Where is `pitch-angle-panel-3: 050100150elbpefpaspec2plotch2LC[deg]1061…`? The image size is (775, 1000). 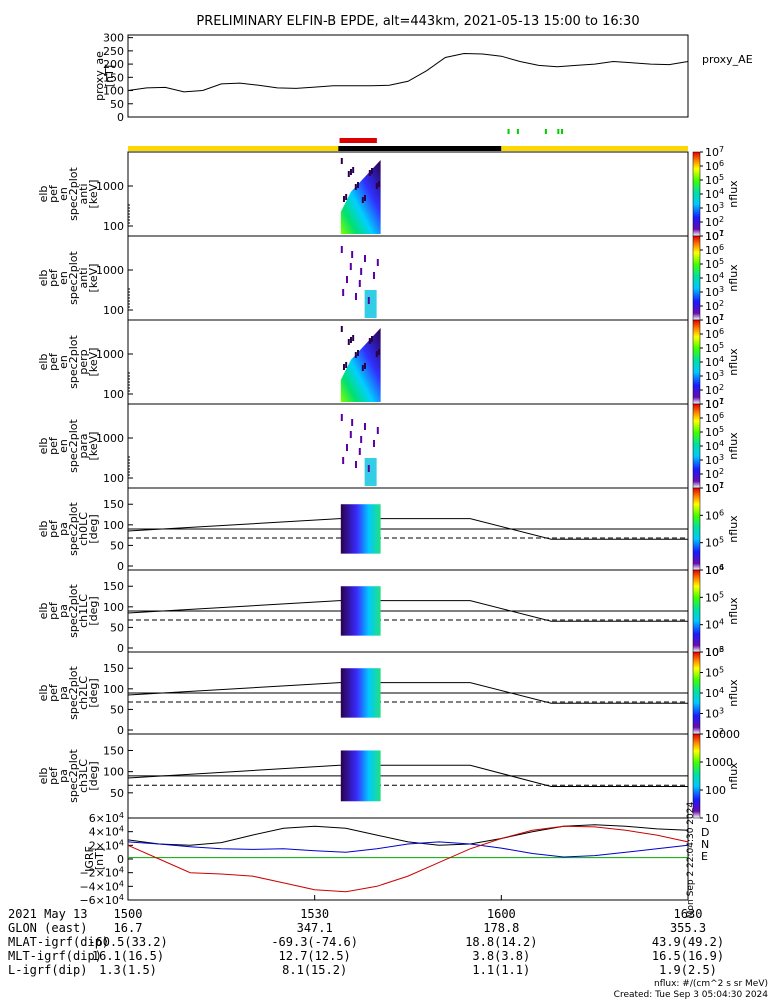 pitch-angle-panel-3: 050100150elbpefpaspec2plotch2LC[deg]1061… is located at coordinates (388, 693).